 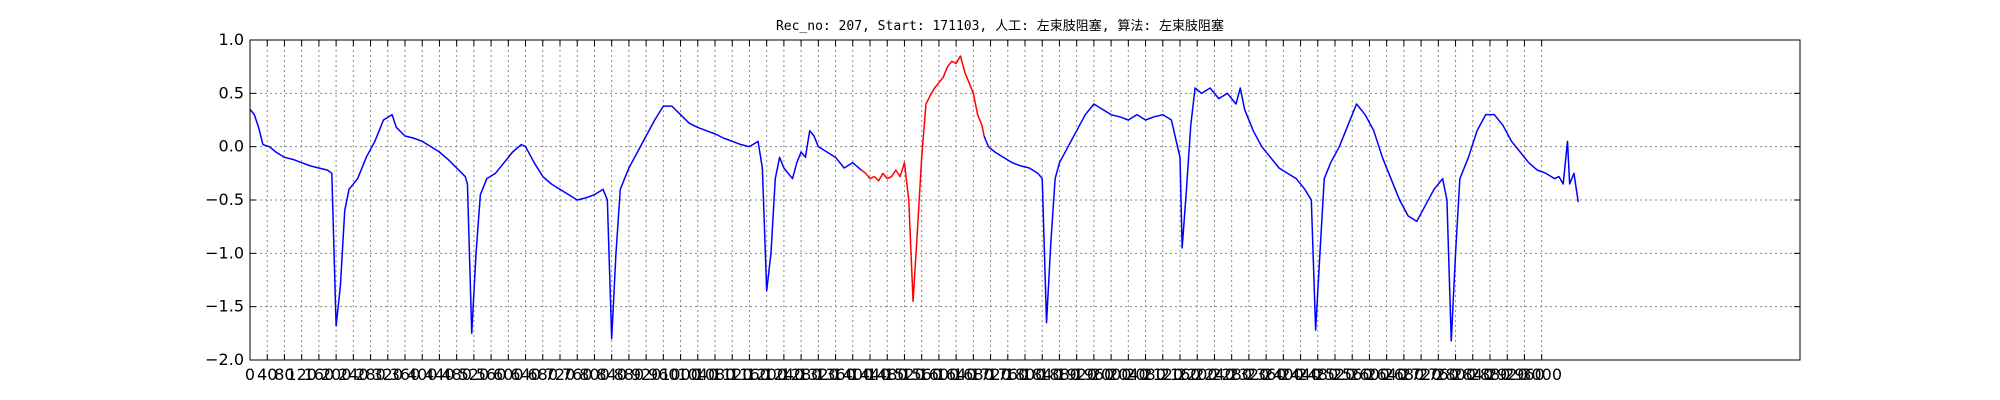 I want to click on x-tick-label: 120, so click(x=301, y=374).